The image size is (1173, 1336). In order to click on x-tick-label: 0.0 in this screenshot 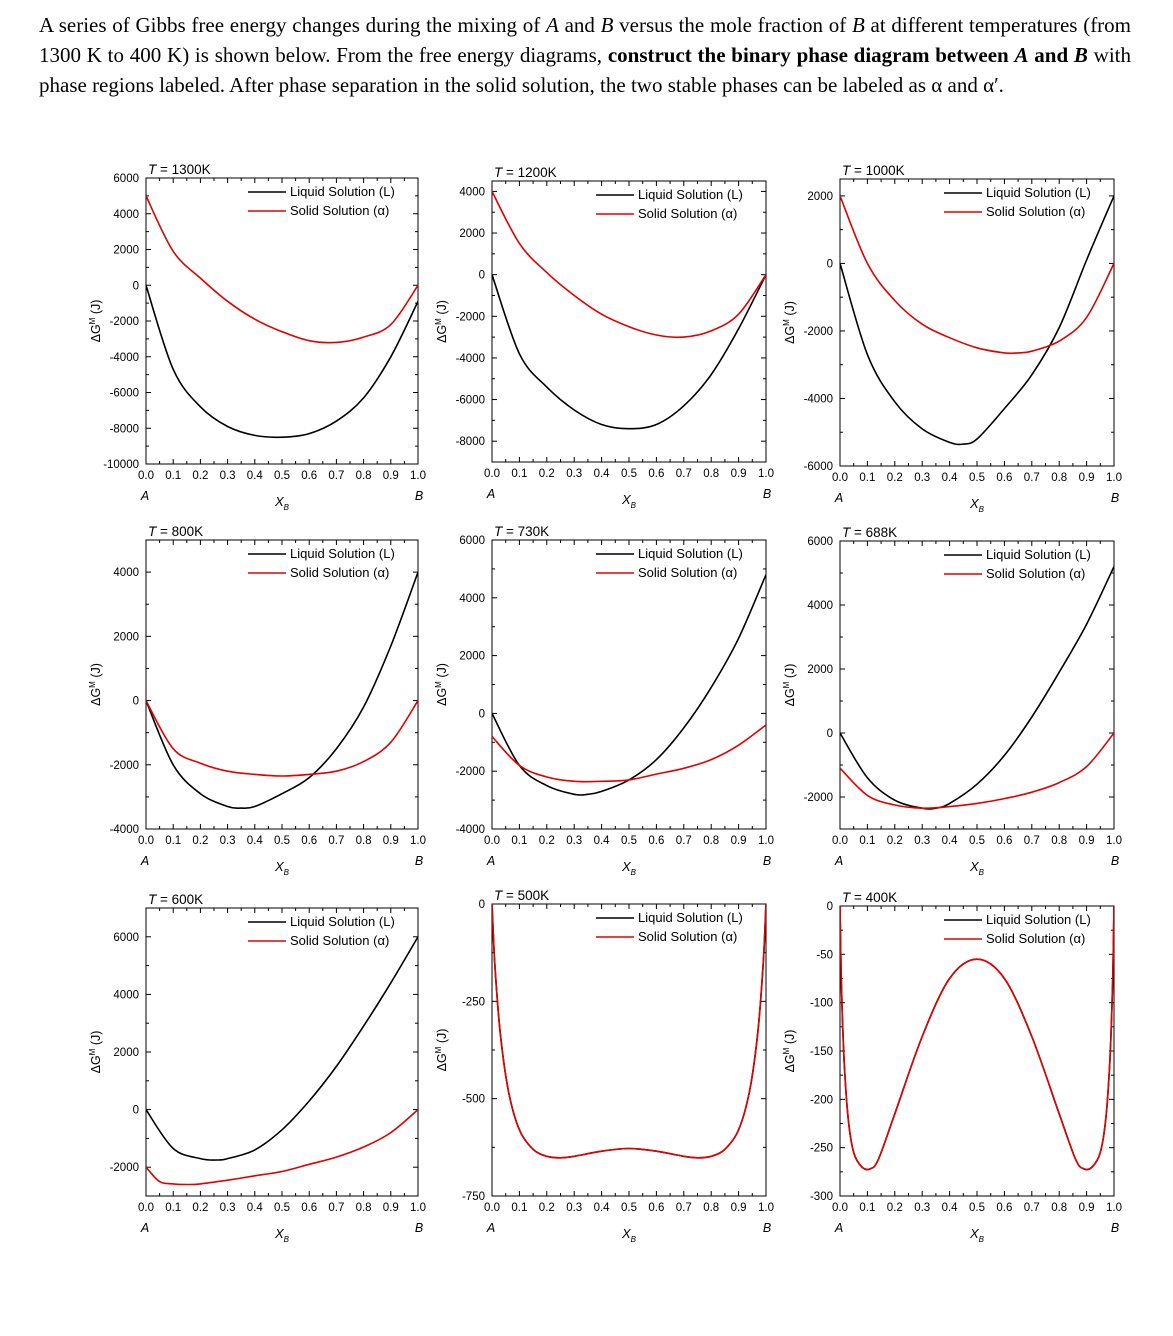, I will do `click(146, 1208)`.